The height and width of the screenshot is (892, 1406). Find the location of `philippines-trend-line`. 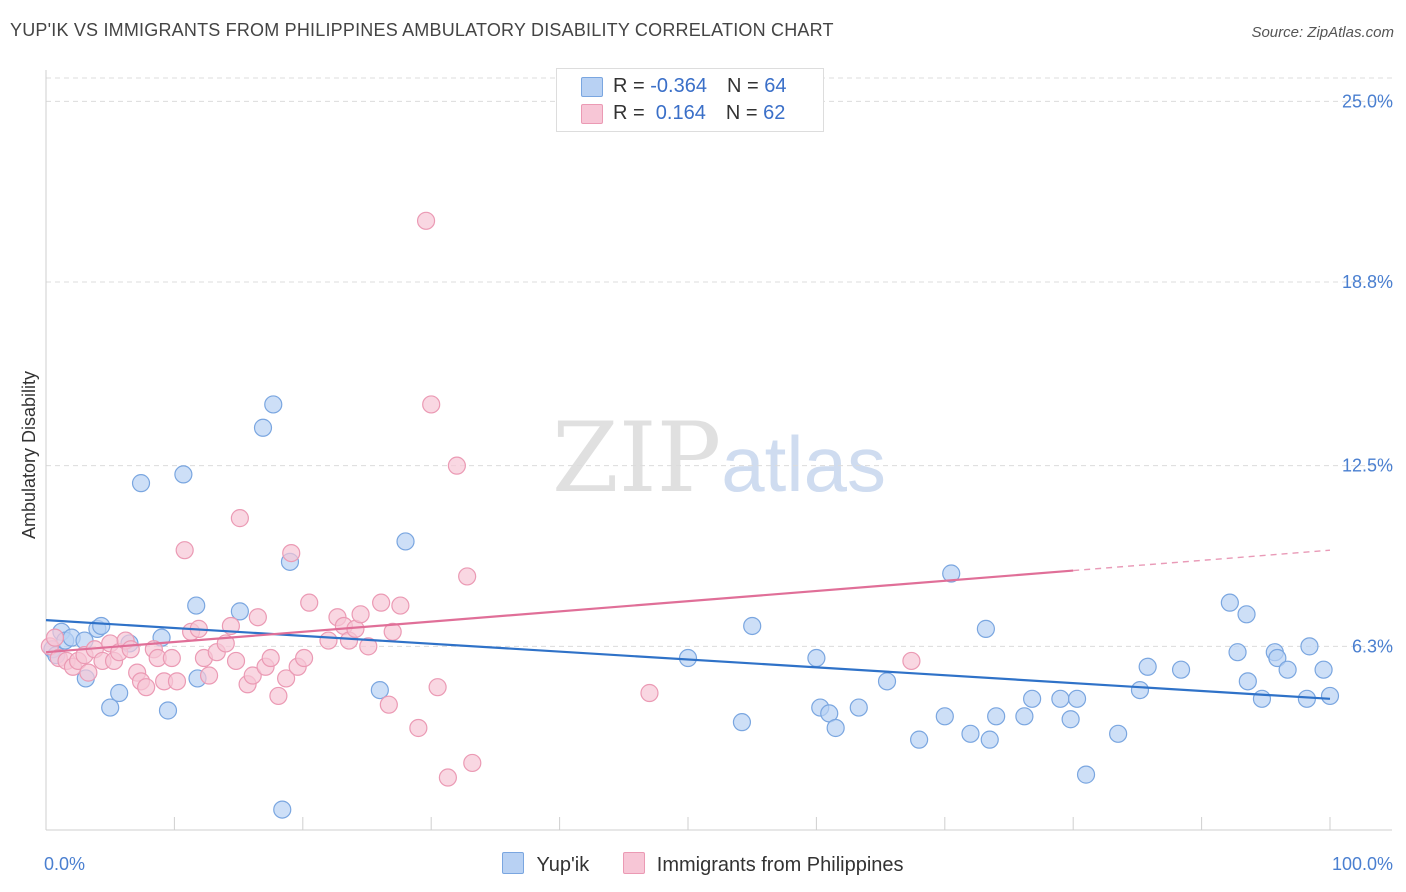

philippines-trend-line is located at coordinates (559, 611).